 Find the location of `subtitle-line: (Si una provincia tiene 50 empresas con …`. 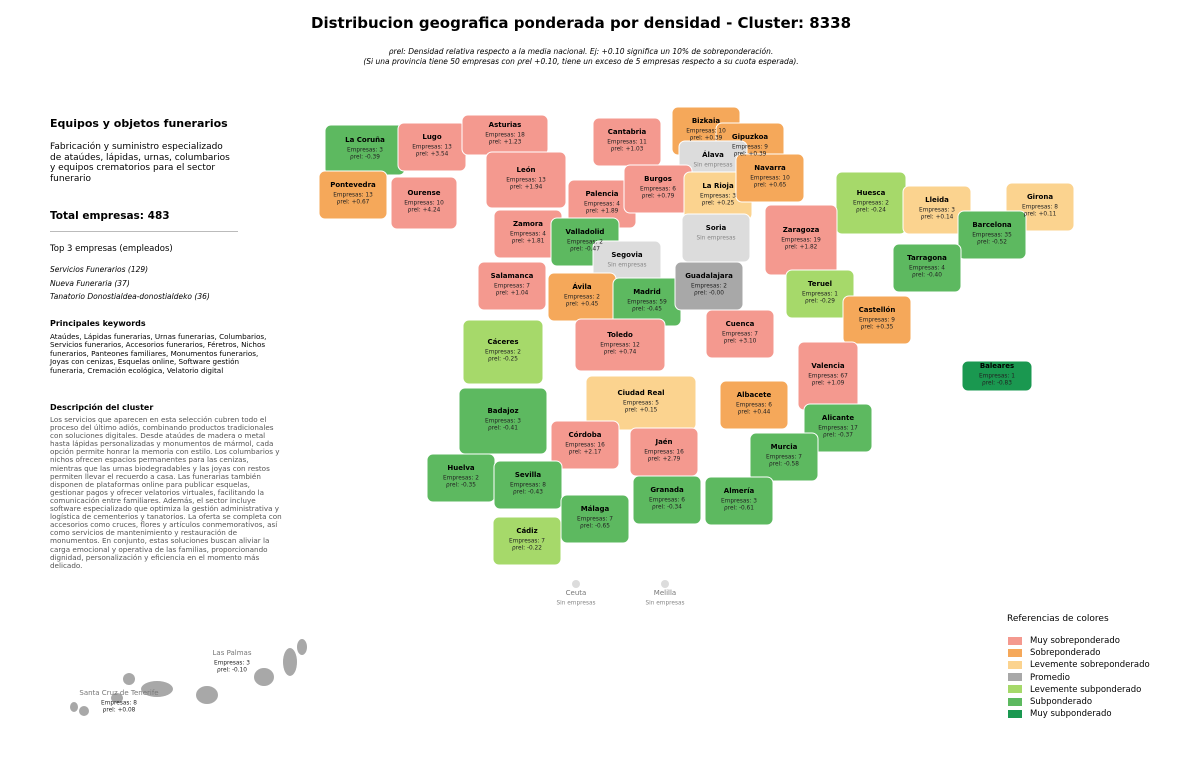

subtitle-line: (Si una provincia tiene 50 empresas con … is located at coordinates (581, 61).